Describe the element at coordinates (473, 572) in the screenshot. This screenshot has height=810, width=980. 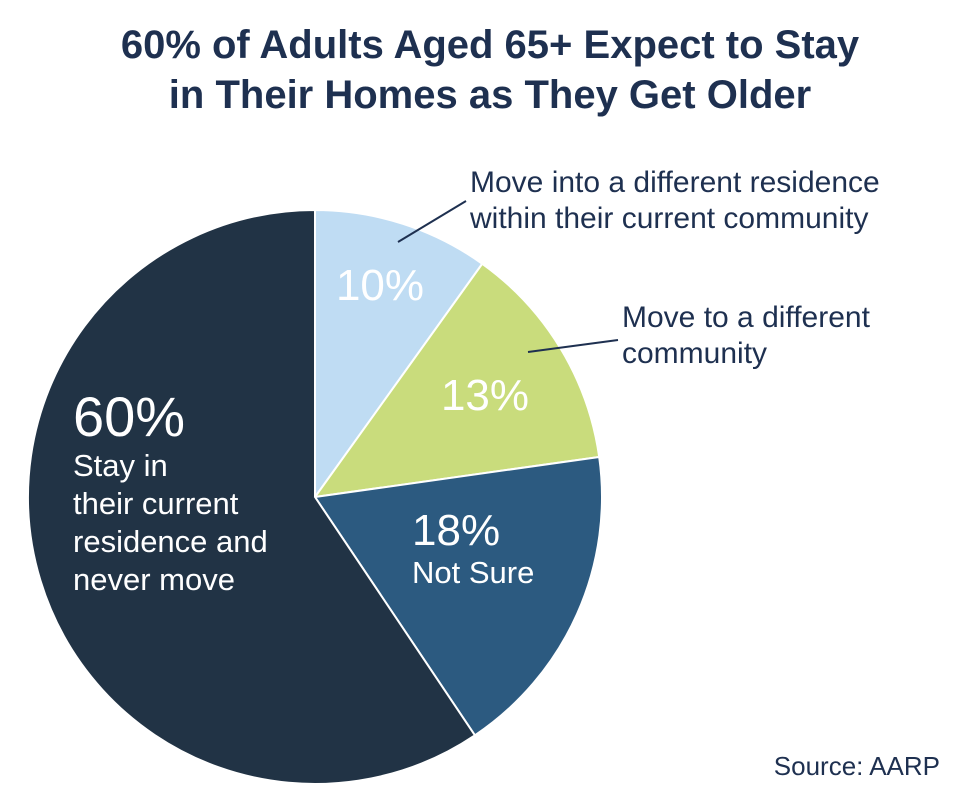
I see `slice-category-label-line: Not Sure` at that location.